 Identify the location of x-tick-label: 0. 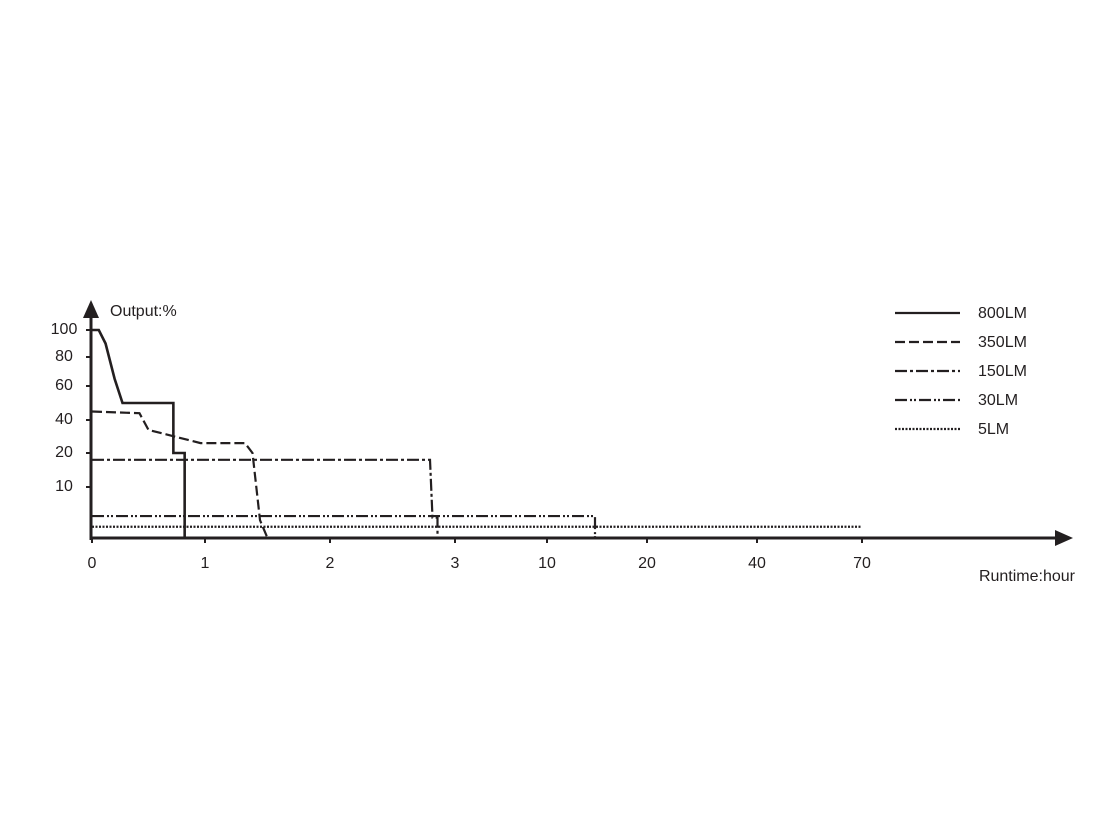
(92, 563).